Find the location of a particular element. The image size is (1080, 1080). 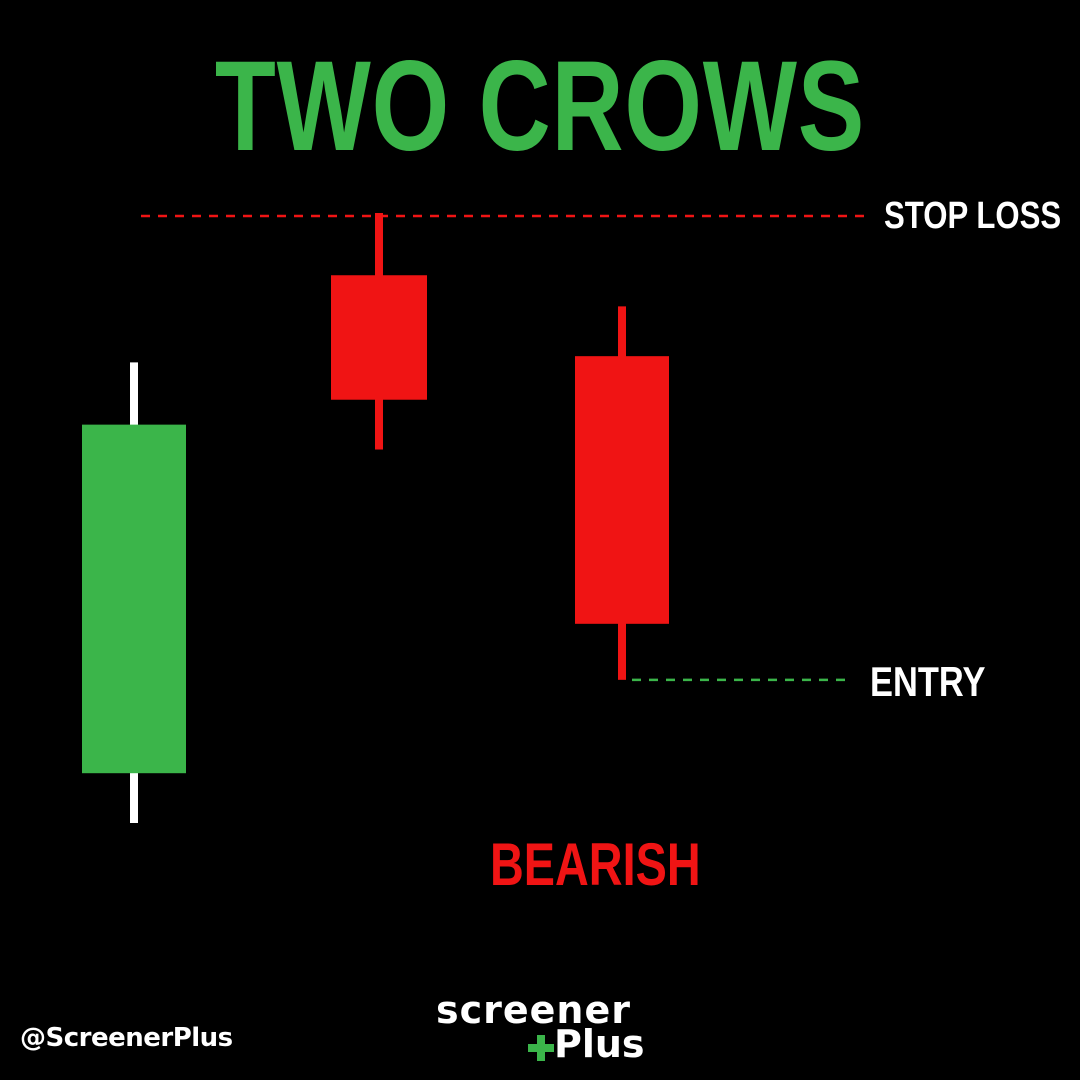

logo-text-screener: screener is located at coordinates (533, 1010).